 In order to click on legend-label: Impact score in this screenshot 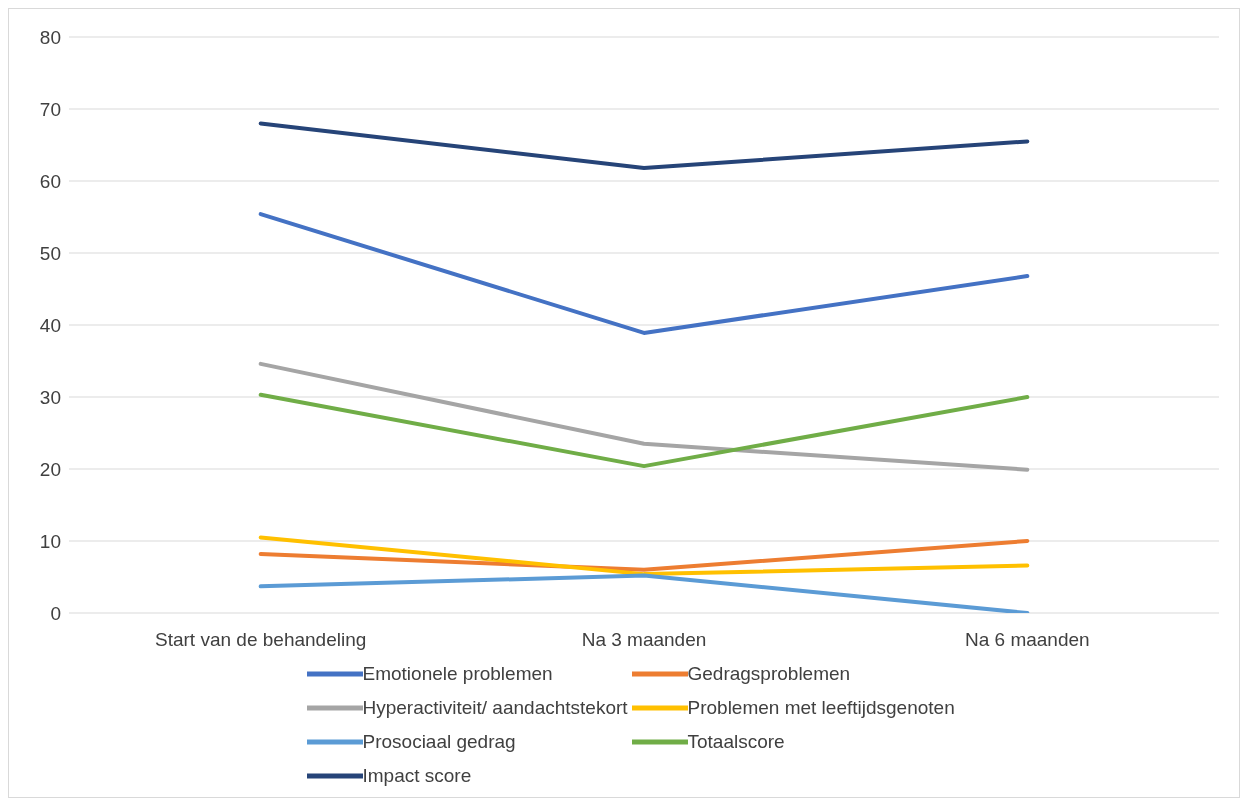, I will do `click(417, 776)`.